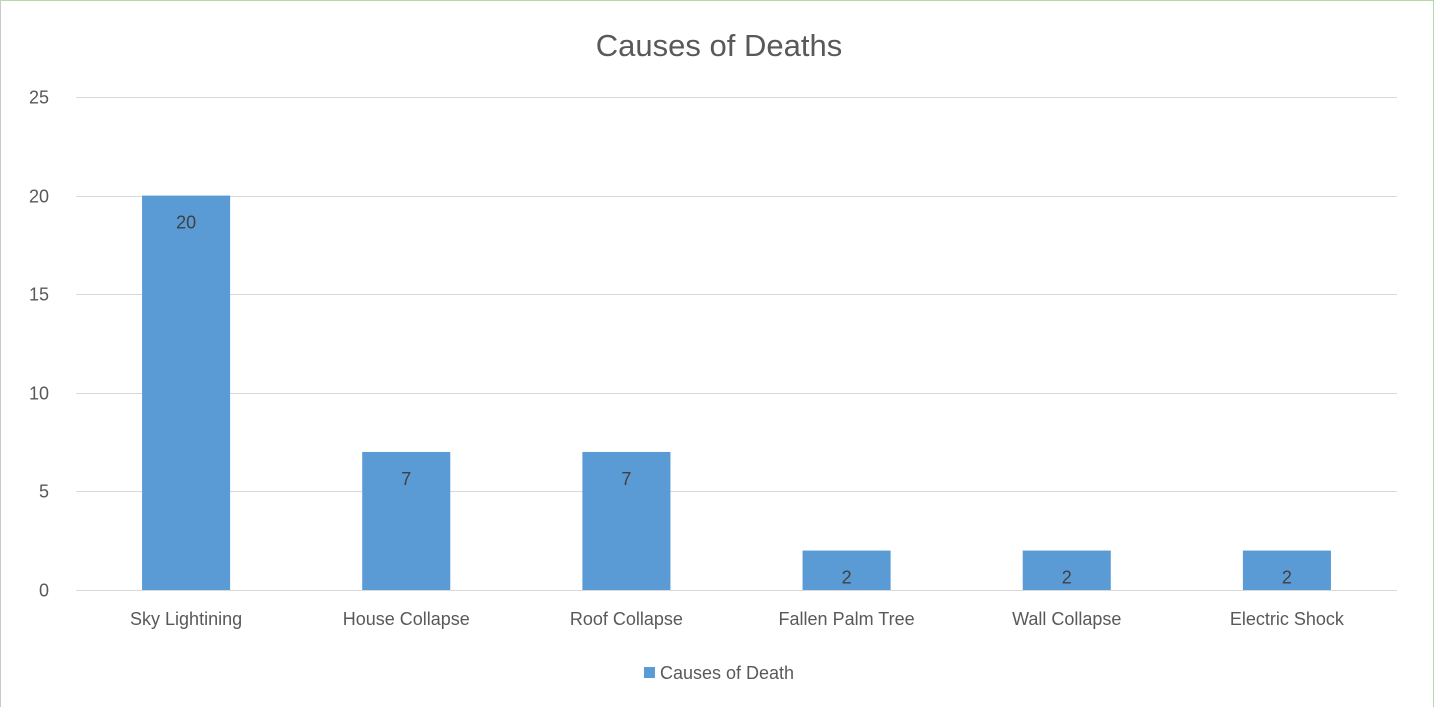  Describe the element at coordinates (186, 223) in the screenshot. I see `data-label: 20` at that location.